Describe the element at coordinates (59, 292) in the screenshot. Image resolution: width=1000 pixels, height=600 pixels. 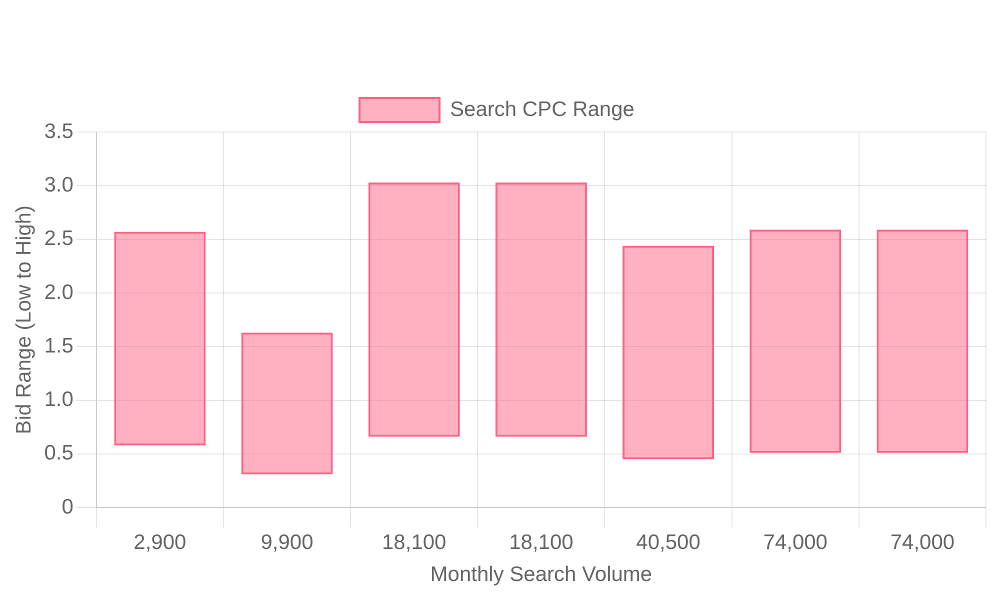
I see `y-tick-label: 2.0` at that location.